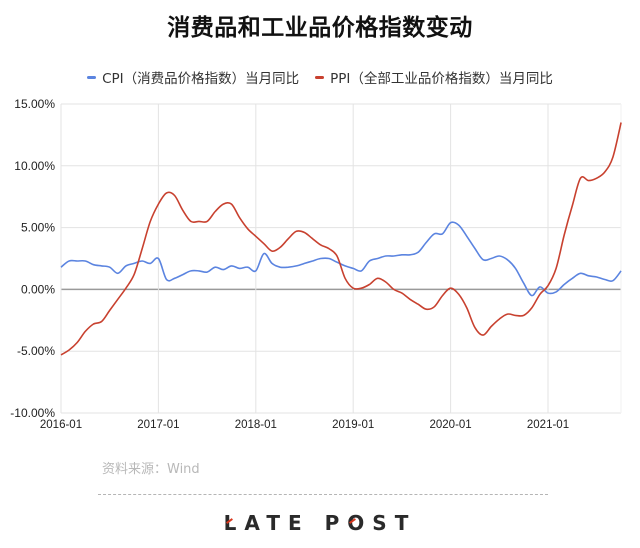 The width and height of the screenshot is (640, 548). What do you see at coordinates (92, 77) in the screenshot?
I see `legend-swatch-cpi-icon` at bounding box center [92, 77].